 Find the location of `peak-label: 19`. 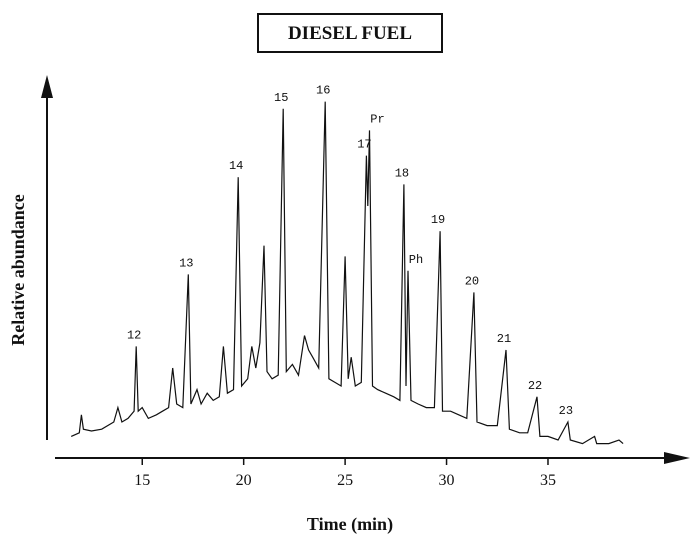

peak-label: 19 is located at coordinates (438, 220).